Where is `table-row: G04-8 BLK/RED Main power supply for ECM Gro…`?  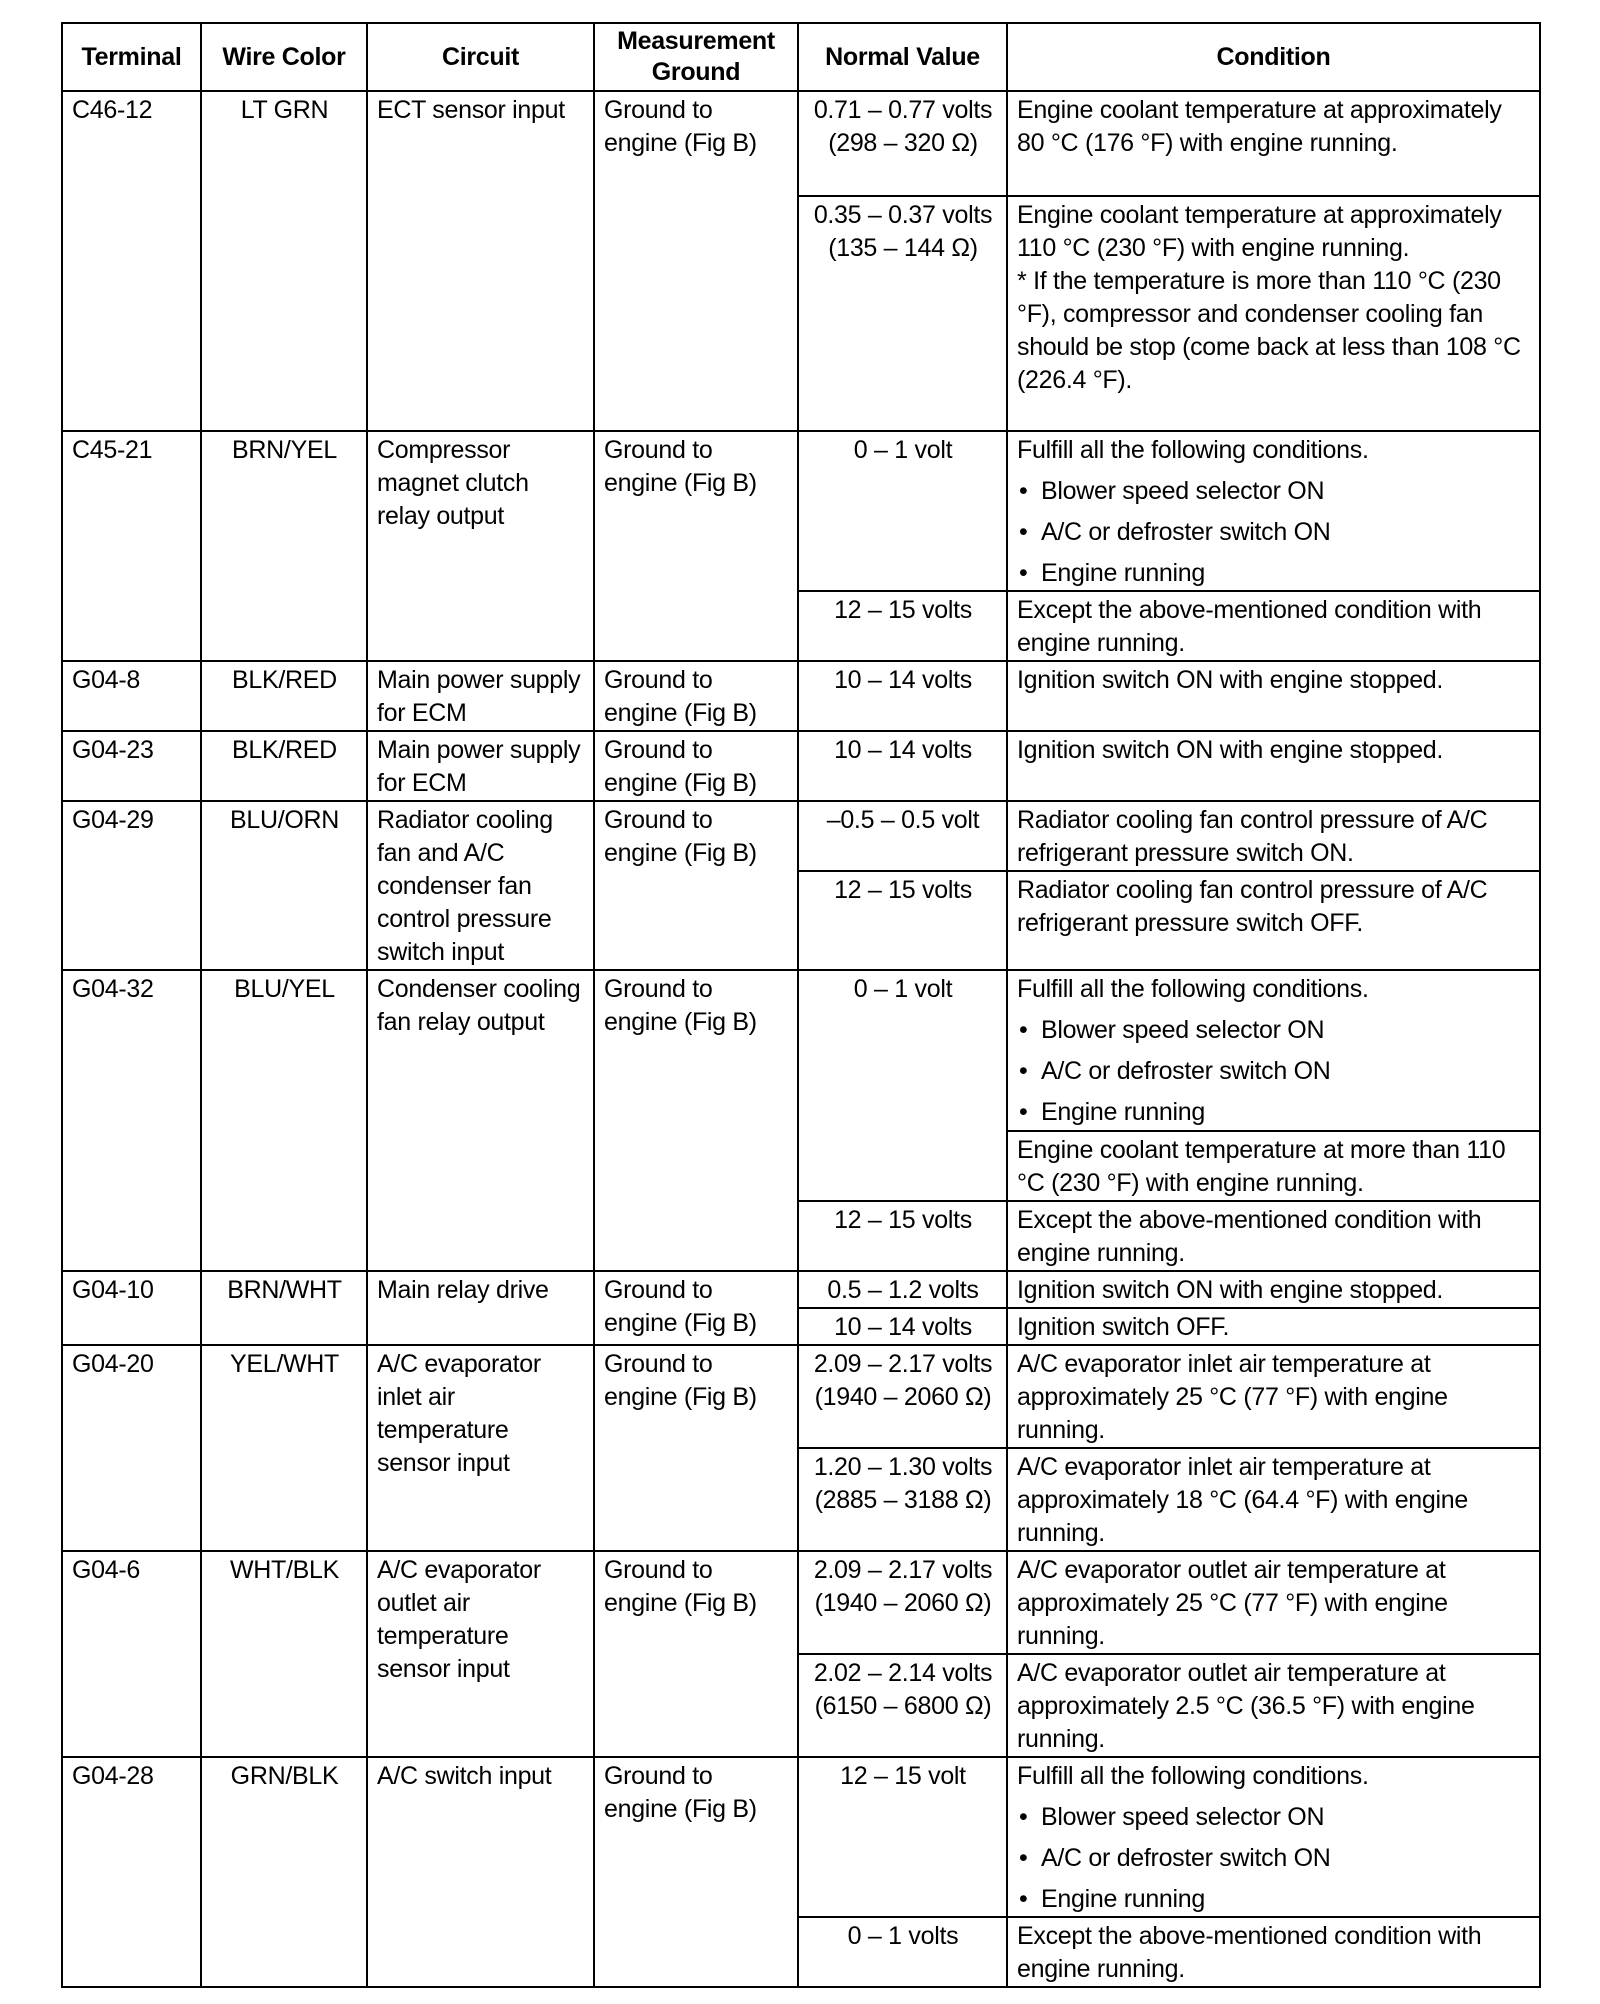
table-row: G04-8 BLK/RED Main power supply for ECM Gro… is located at coordinates (801, 696).